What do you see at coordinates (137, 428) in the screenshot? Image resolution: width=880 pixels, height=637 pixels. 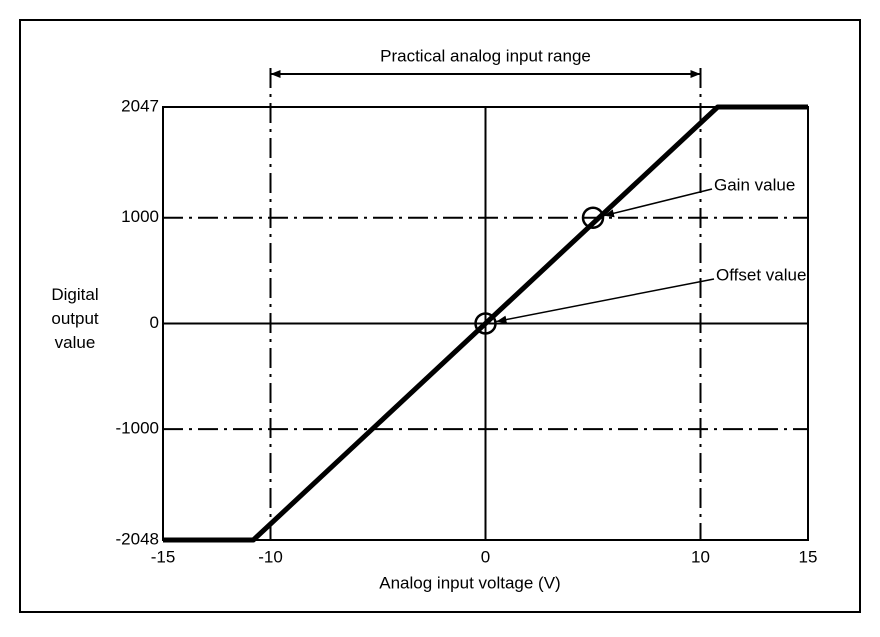 I see `y-tick-label: -1000` at bounding box center [137, 428].